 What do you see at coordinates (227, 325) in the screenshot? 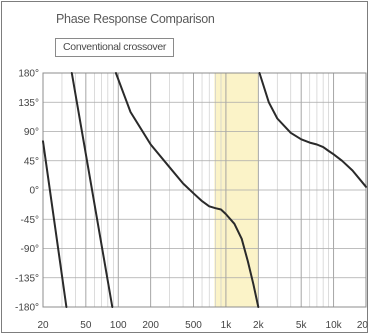
I see `x-tick-label: 1k` at bounding box center [227, 325].